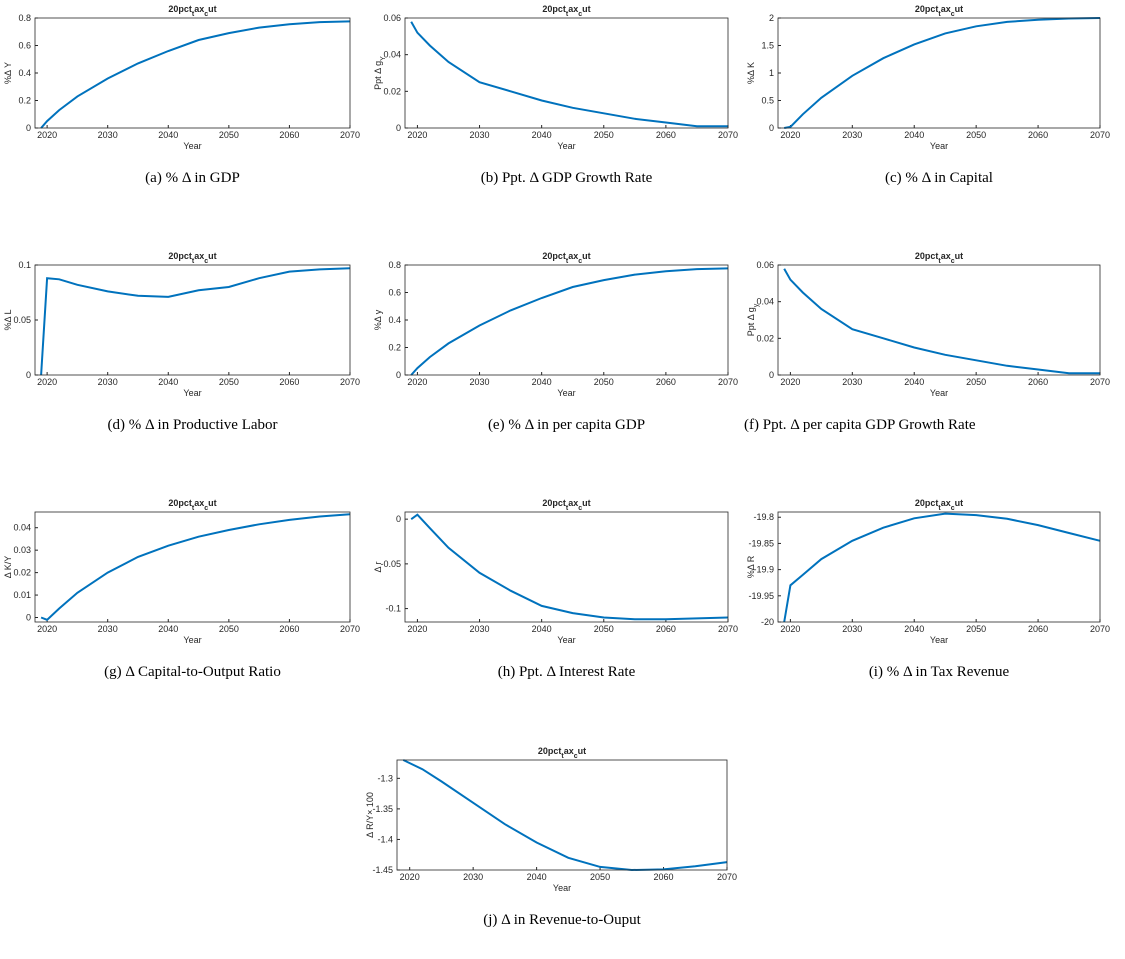  What do you see at coordinates (763, 570) in the screenshot?
I see `y-tick-label: -19.9` at bounding box center [763, 570].